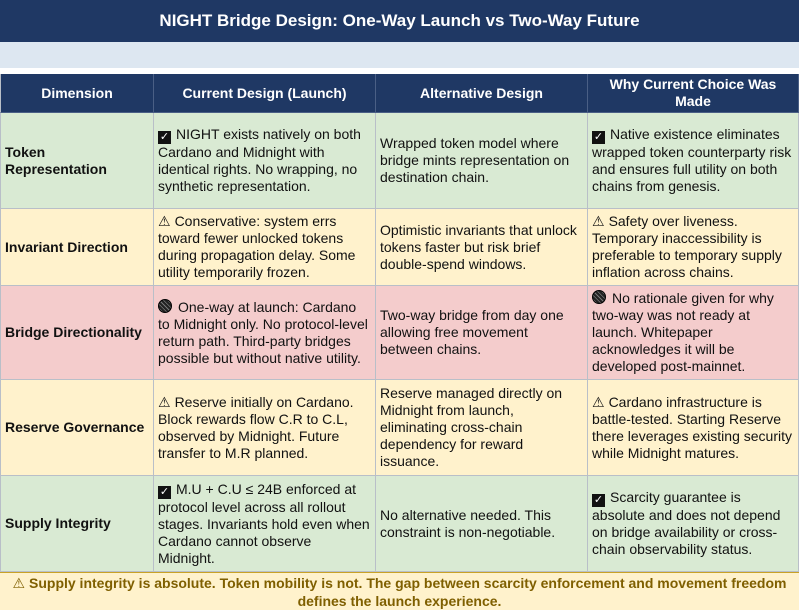  Describe the element at coordinates (77, 161) in the screenshot. I see `row-dimension: Token Representation` at that location.